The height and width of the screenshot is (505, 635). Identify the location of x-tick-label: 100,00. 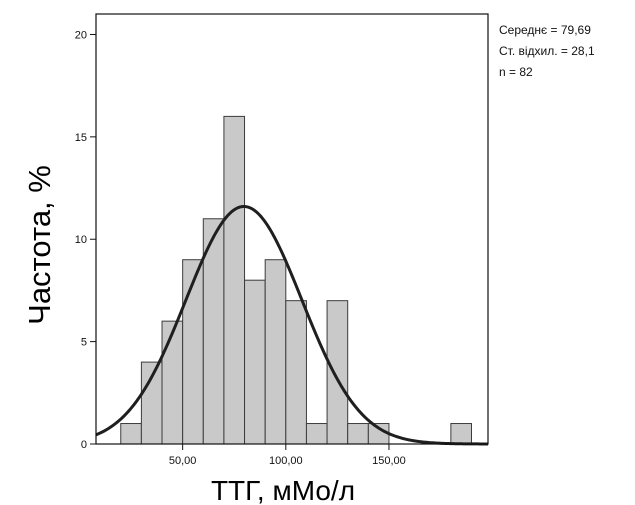
(286, 461).